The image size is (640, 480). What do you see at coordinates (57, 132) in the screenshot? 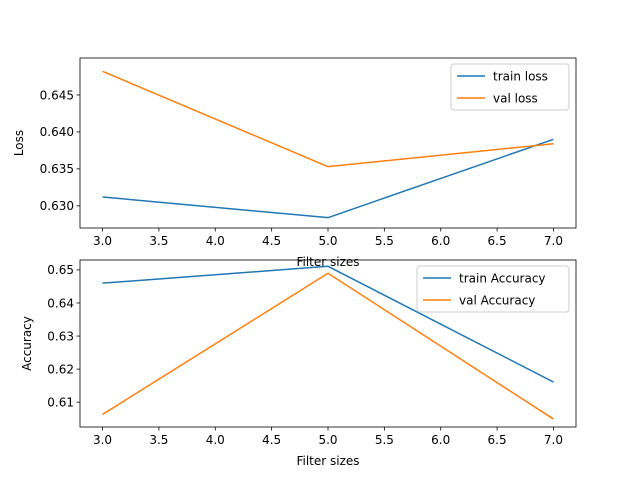
I see `loss-y-tick-label: 0.640` at bounding box center [57, 132].